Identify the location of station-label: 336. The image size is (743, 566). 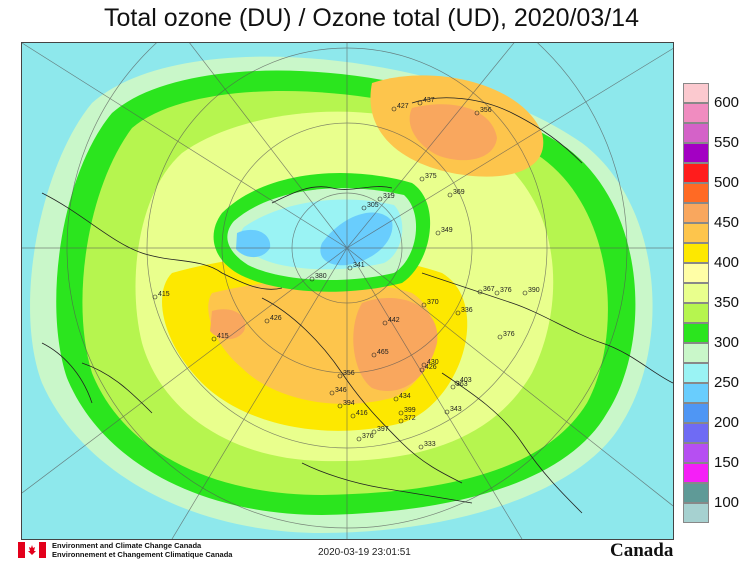
(467, 310).